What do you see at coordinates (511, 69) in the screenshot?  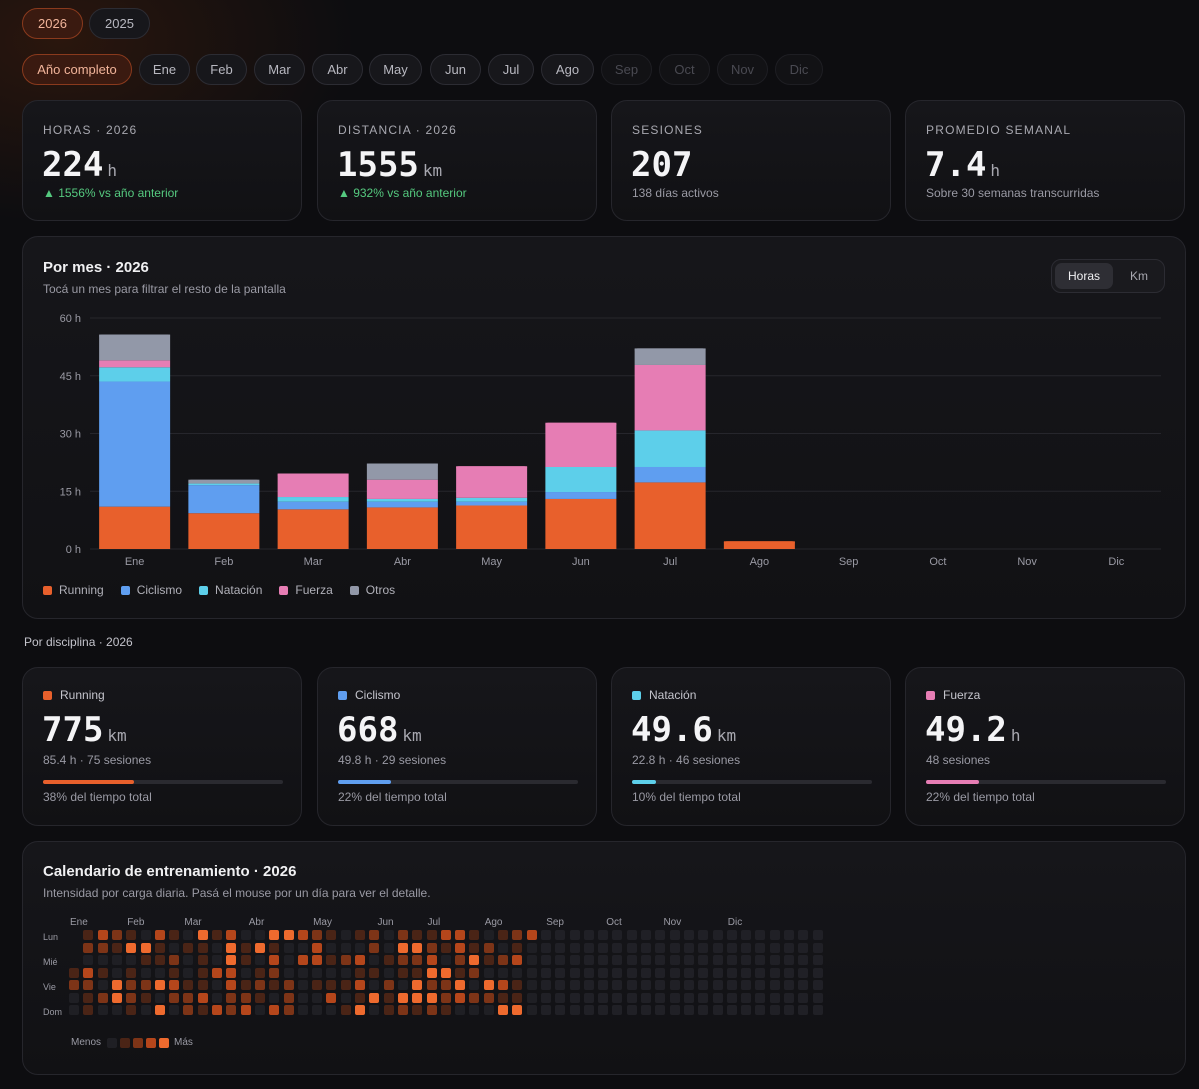 I see `month-pill-jul: Jul` at bounding box center [511, 69].